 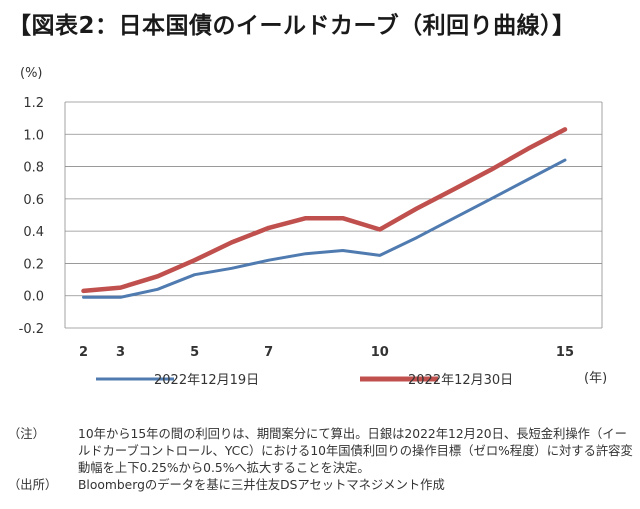 What do you see at coordinates (33, 135) in the screenshot?
I see `y-tick-label: 1.0` at bounding box center [33, 135].